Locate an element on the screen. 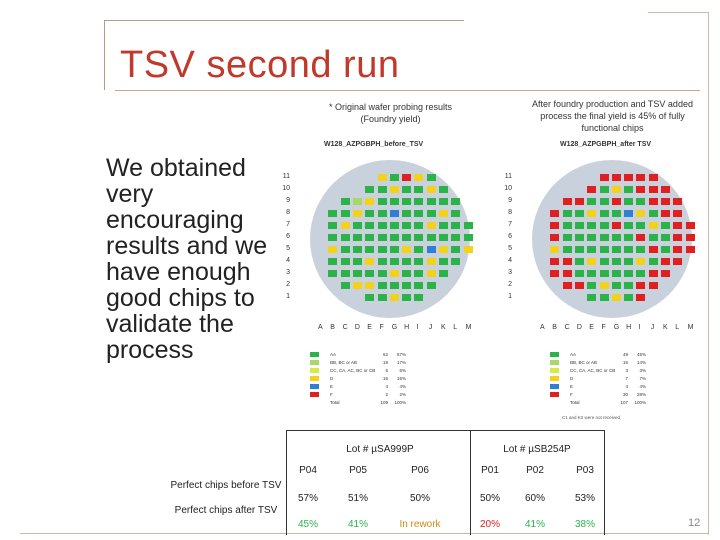  row-label: 10 is located at coordinates (508, 188).